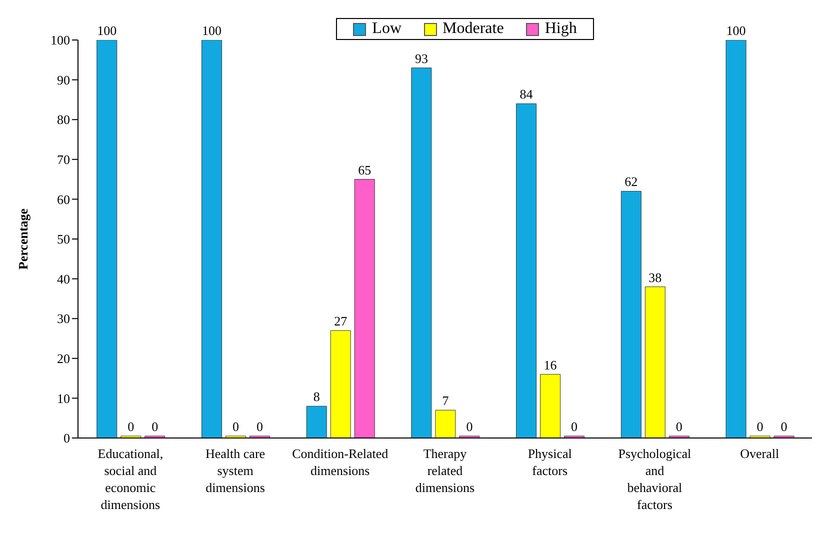 The width and height of the screenshot is (830, 539). I want to click on y-tick-label: 100, so click(60, 40).